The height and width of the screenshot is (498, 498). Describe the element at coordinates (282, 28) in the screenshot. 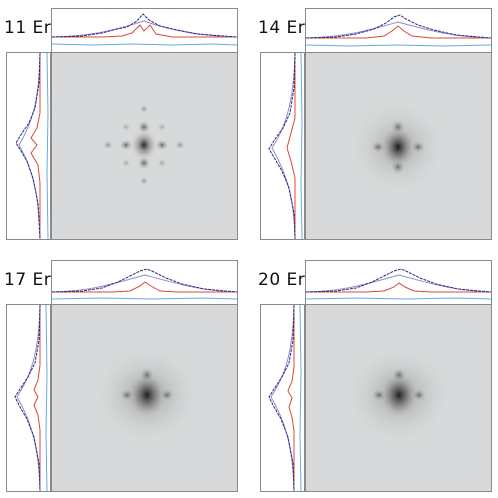

I see `panel-label: 14 Er` at that location.